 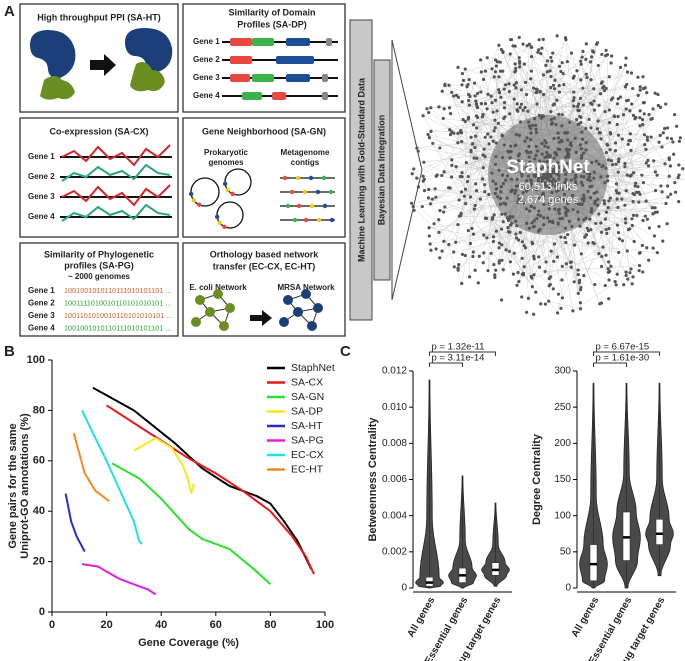 What do you see at coordinates (458, 358) in the screenshot?
I see `p-value: p = 3.11e-14` at bounding box center [458, 358].